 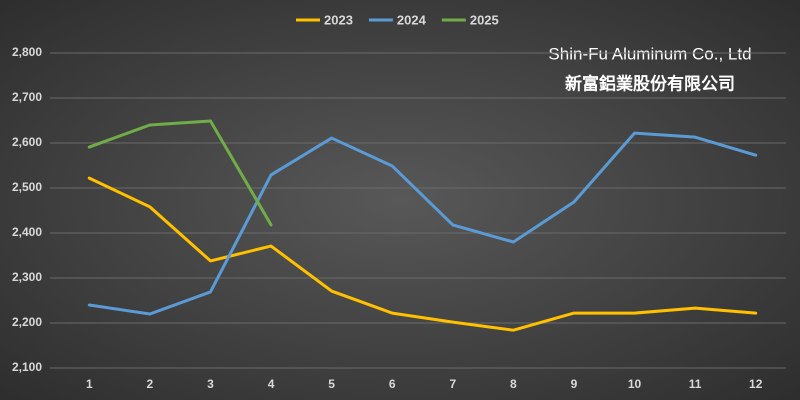 I want to click on x-tick-label: 7, so click(x=452, y=384).